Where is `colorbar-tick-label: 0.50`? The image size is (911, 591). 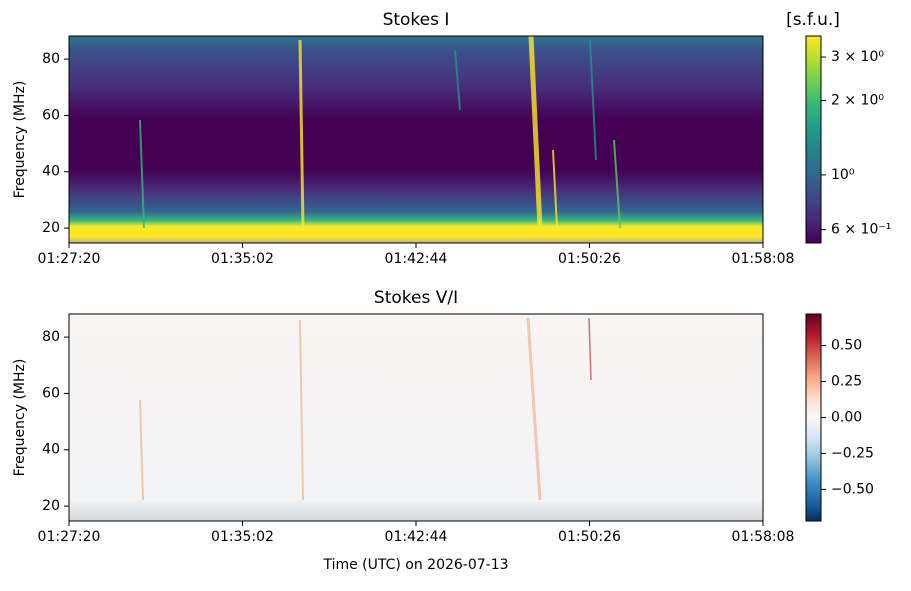
colorbar-tick-label: 0.50 is located at coordinates (846, 346).